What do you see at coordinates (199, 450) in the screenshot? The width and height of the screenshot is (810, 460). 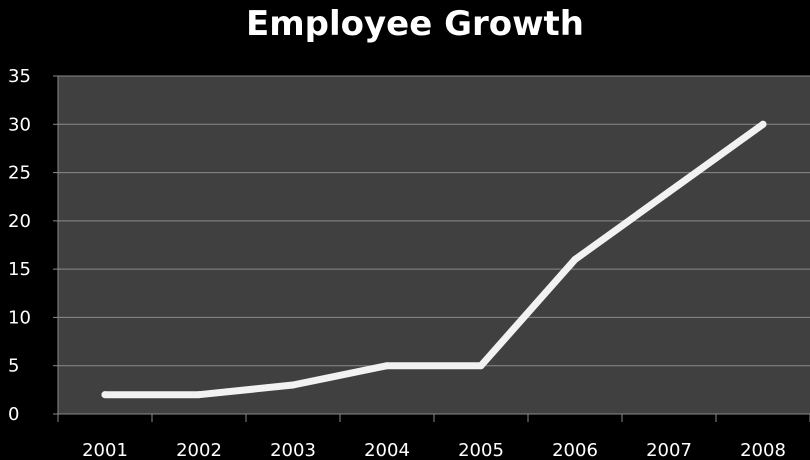 I see `x-tick-label: 2002` at bounding box center [199, 450].